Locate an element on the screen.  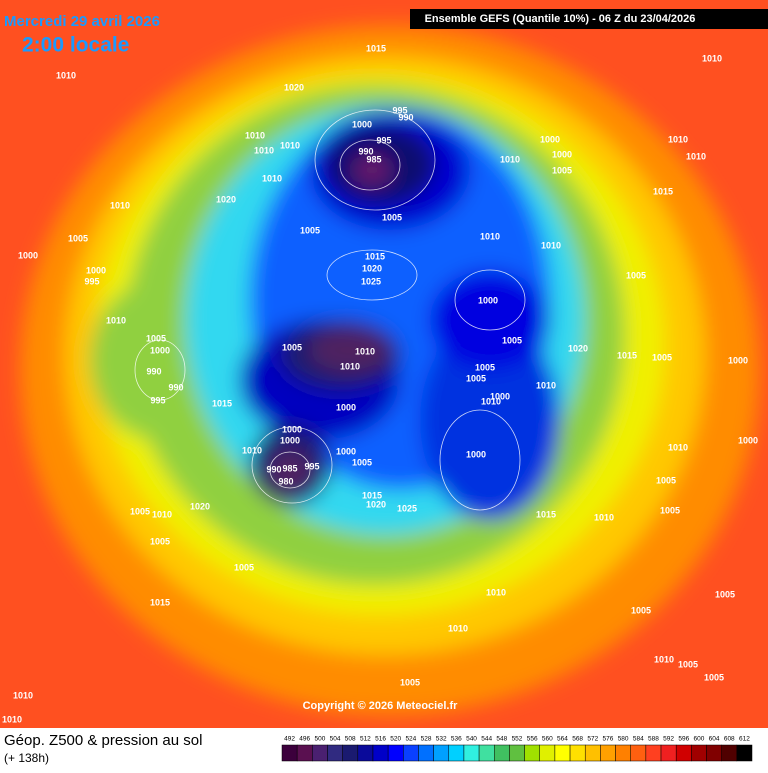
colorbar-label: 568 is located at coordinates (577, 739).